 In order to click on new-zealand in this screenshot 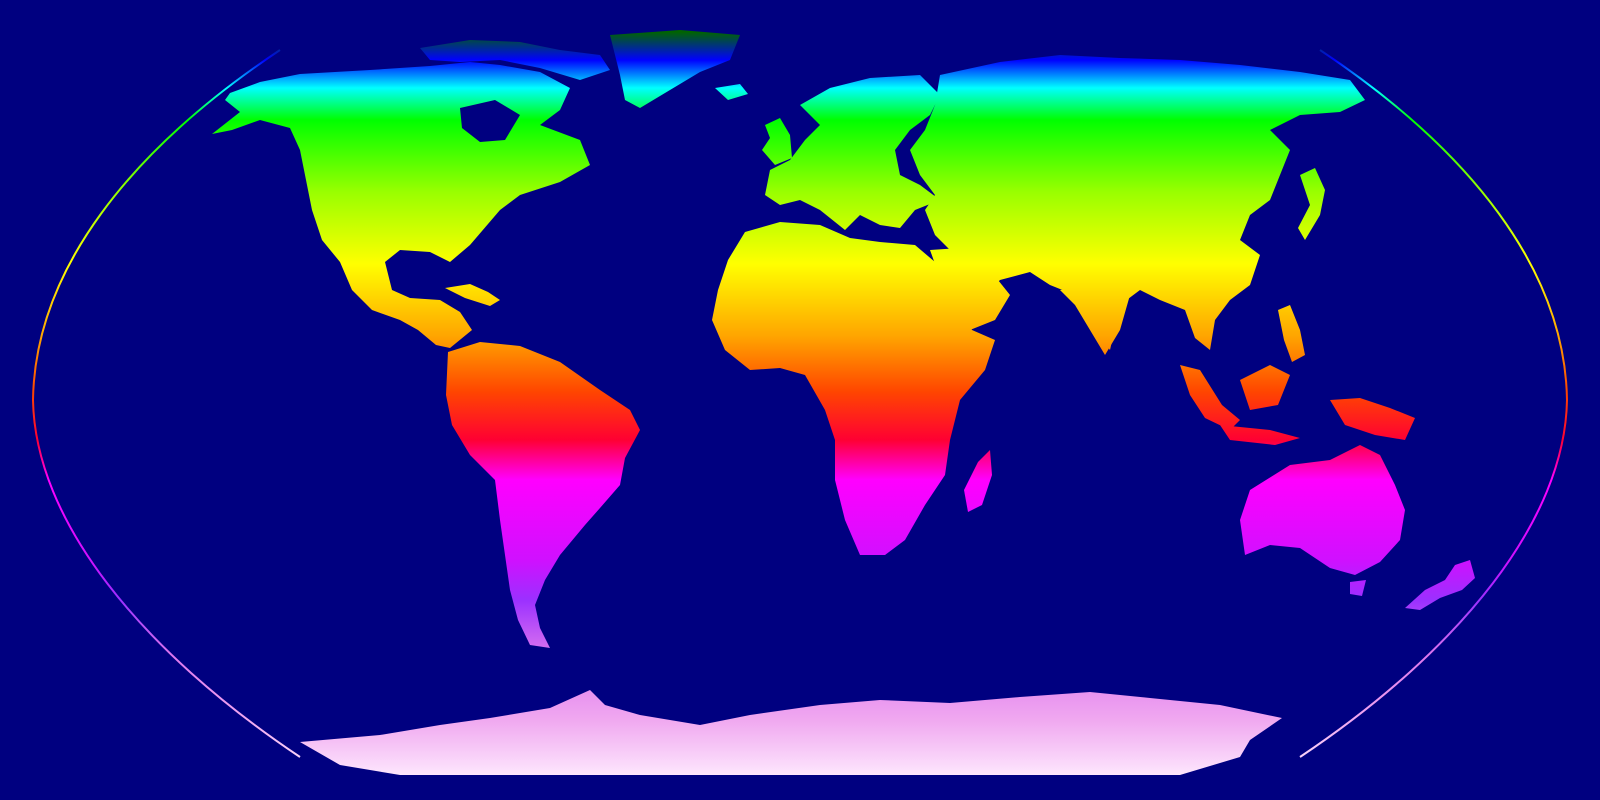, I will do `click(1440, 585)`.